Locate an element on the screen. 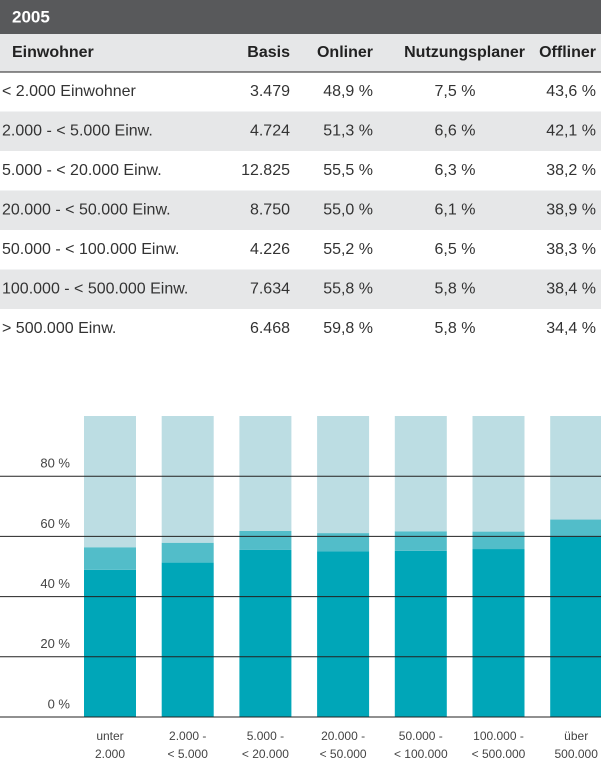  table-cell: 38,9 % is located at coordinates (571, 209).